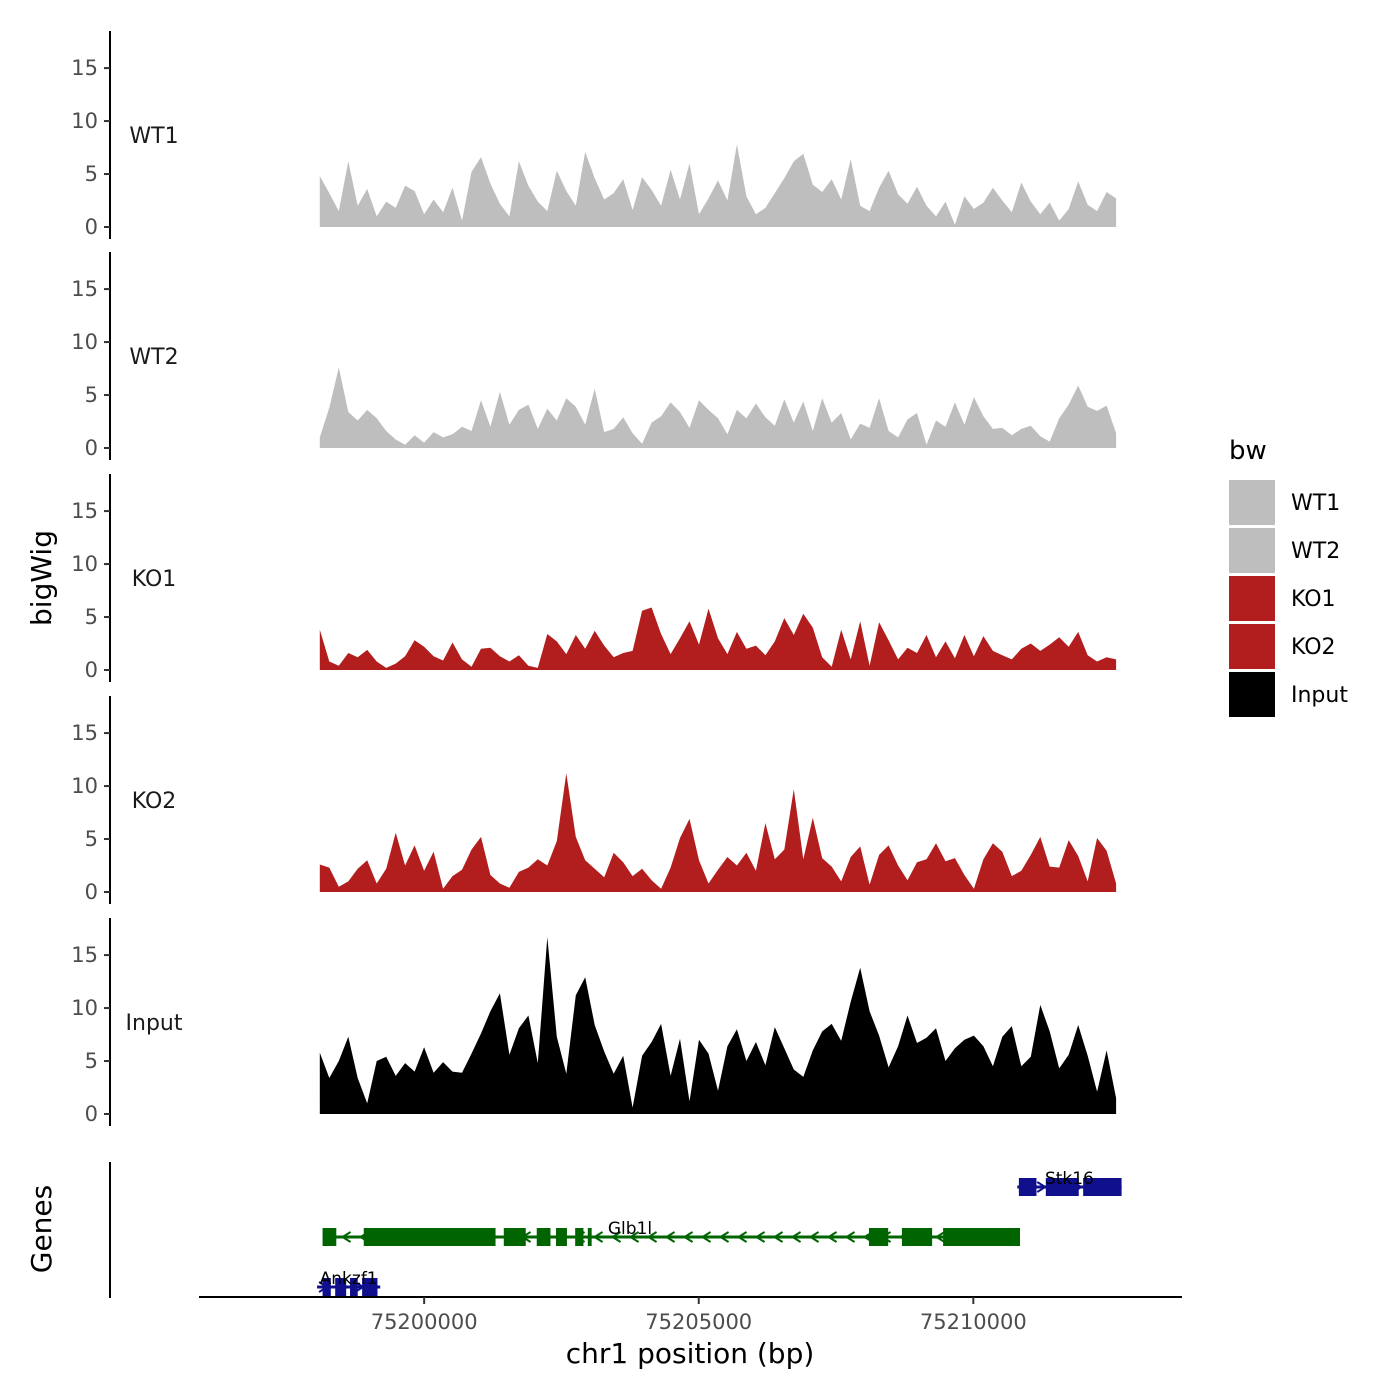 Image resolution: width=1400 pixels, height=1400 pixels. Describe the element at coordinates (718, 407) in the screenshot. I see `signal-area-wt2` at that location.